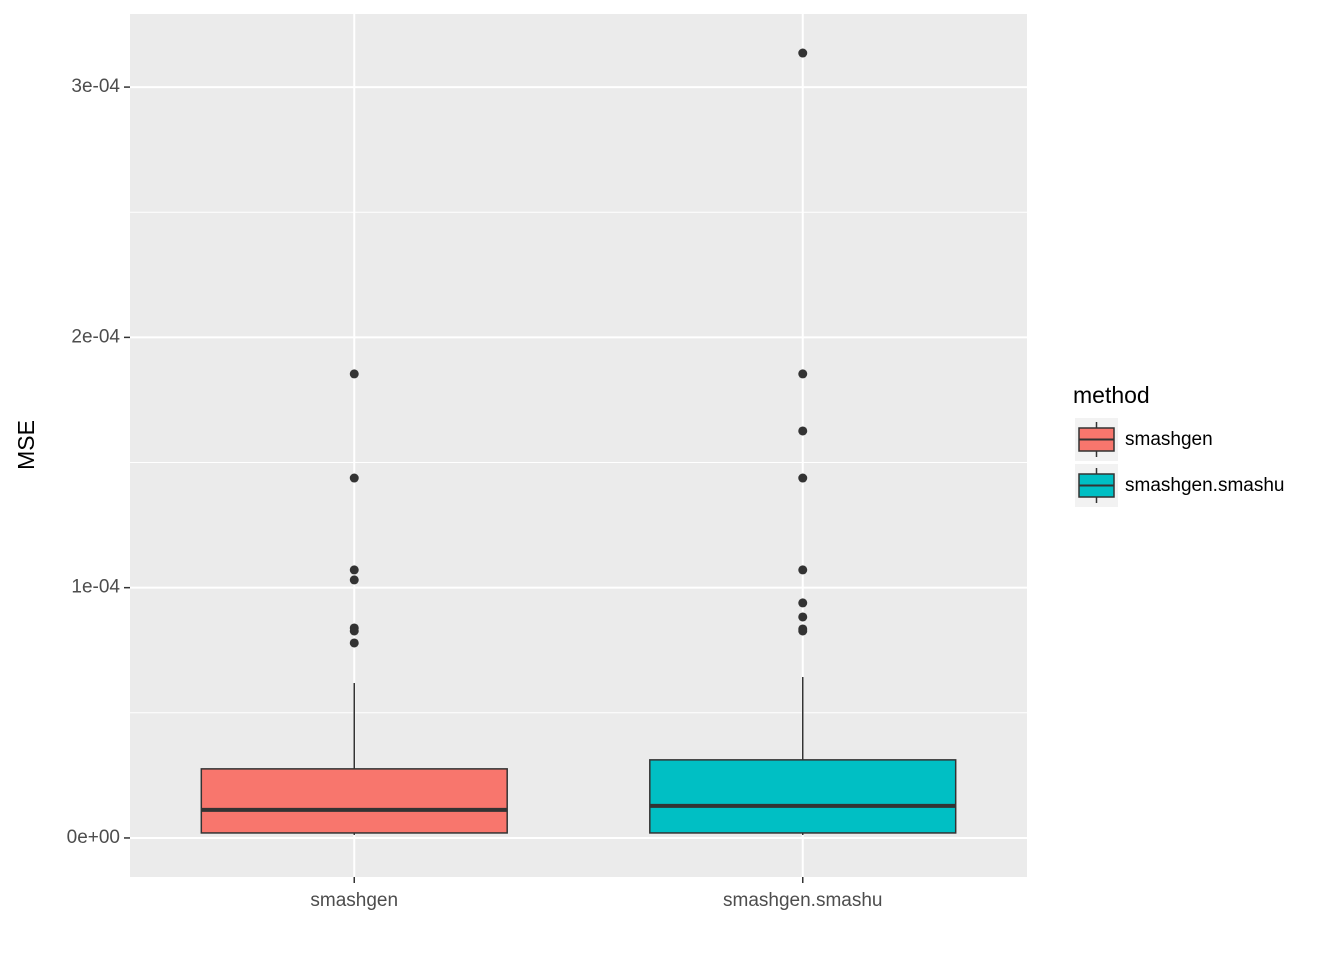 Image resolution: width=1344 pixels, height=960 pixels. Describe the element at coordinates (354, 900) in the screenshot. I see `x-tick-label: smashgen` at that location.